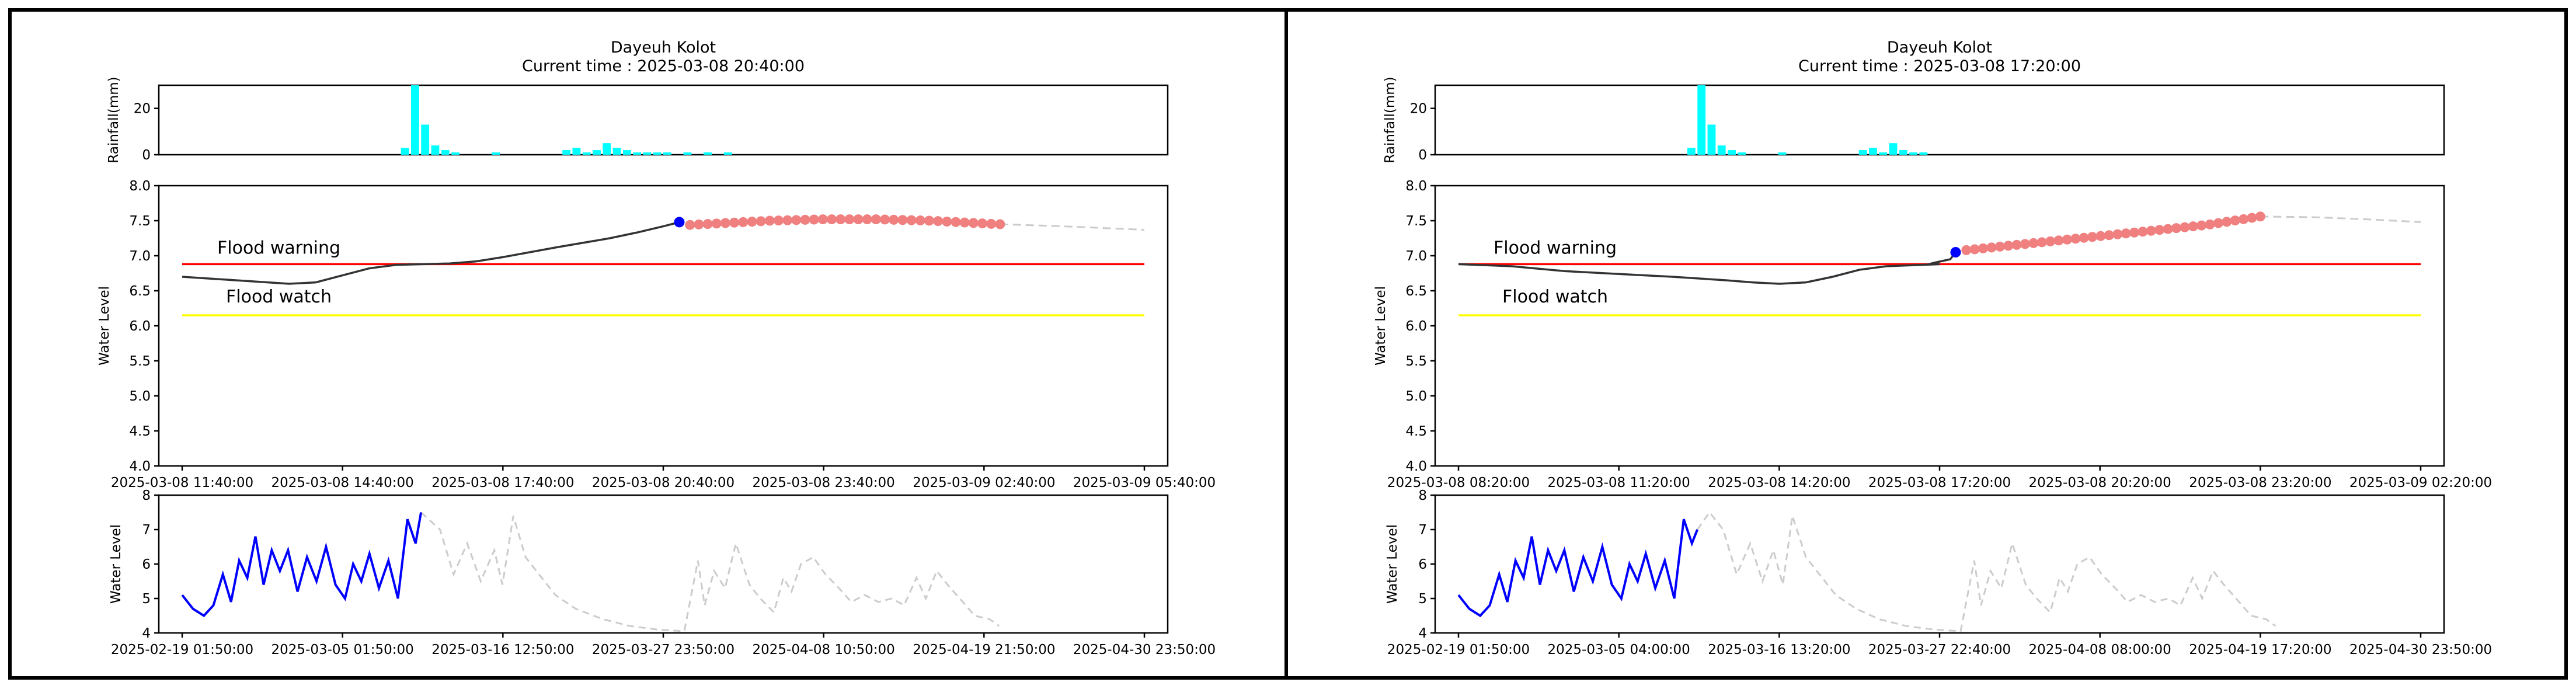 The image size is (2576, 696). What do you see at coordinates (1555, 248) in the screenshot?
I see `flood-warning-label: Flood warning` at bounding box center [1555, 248].